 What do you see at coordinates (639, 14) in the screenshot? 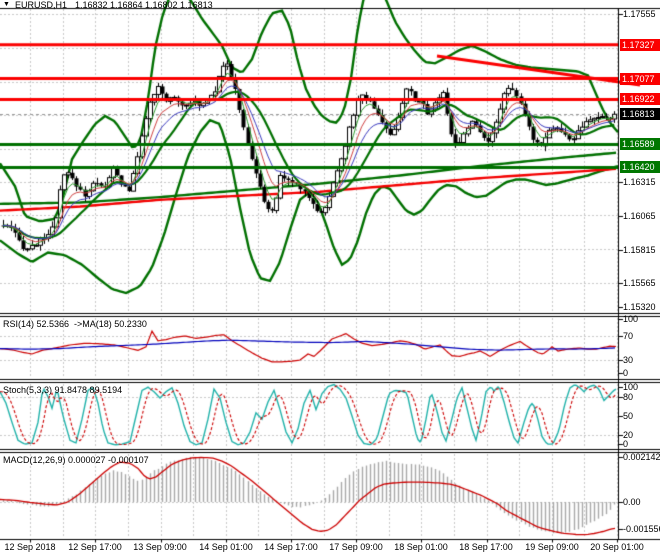
I see `price-tick-label: 1.17555` at bounding box center [639, 14].